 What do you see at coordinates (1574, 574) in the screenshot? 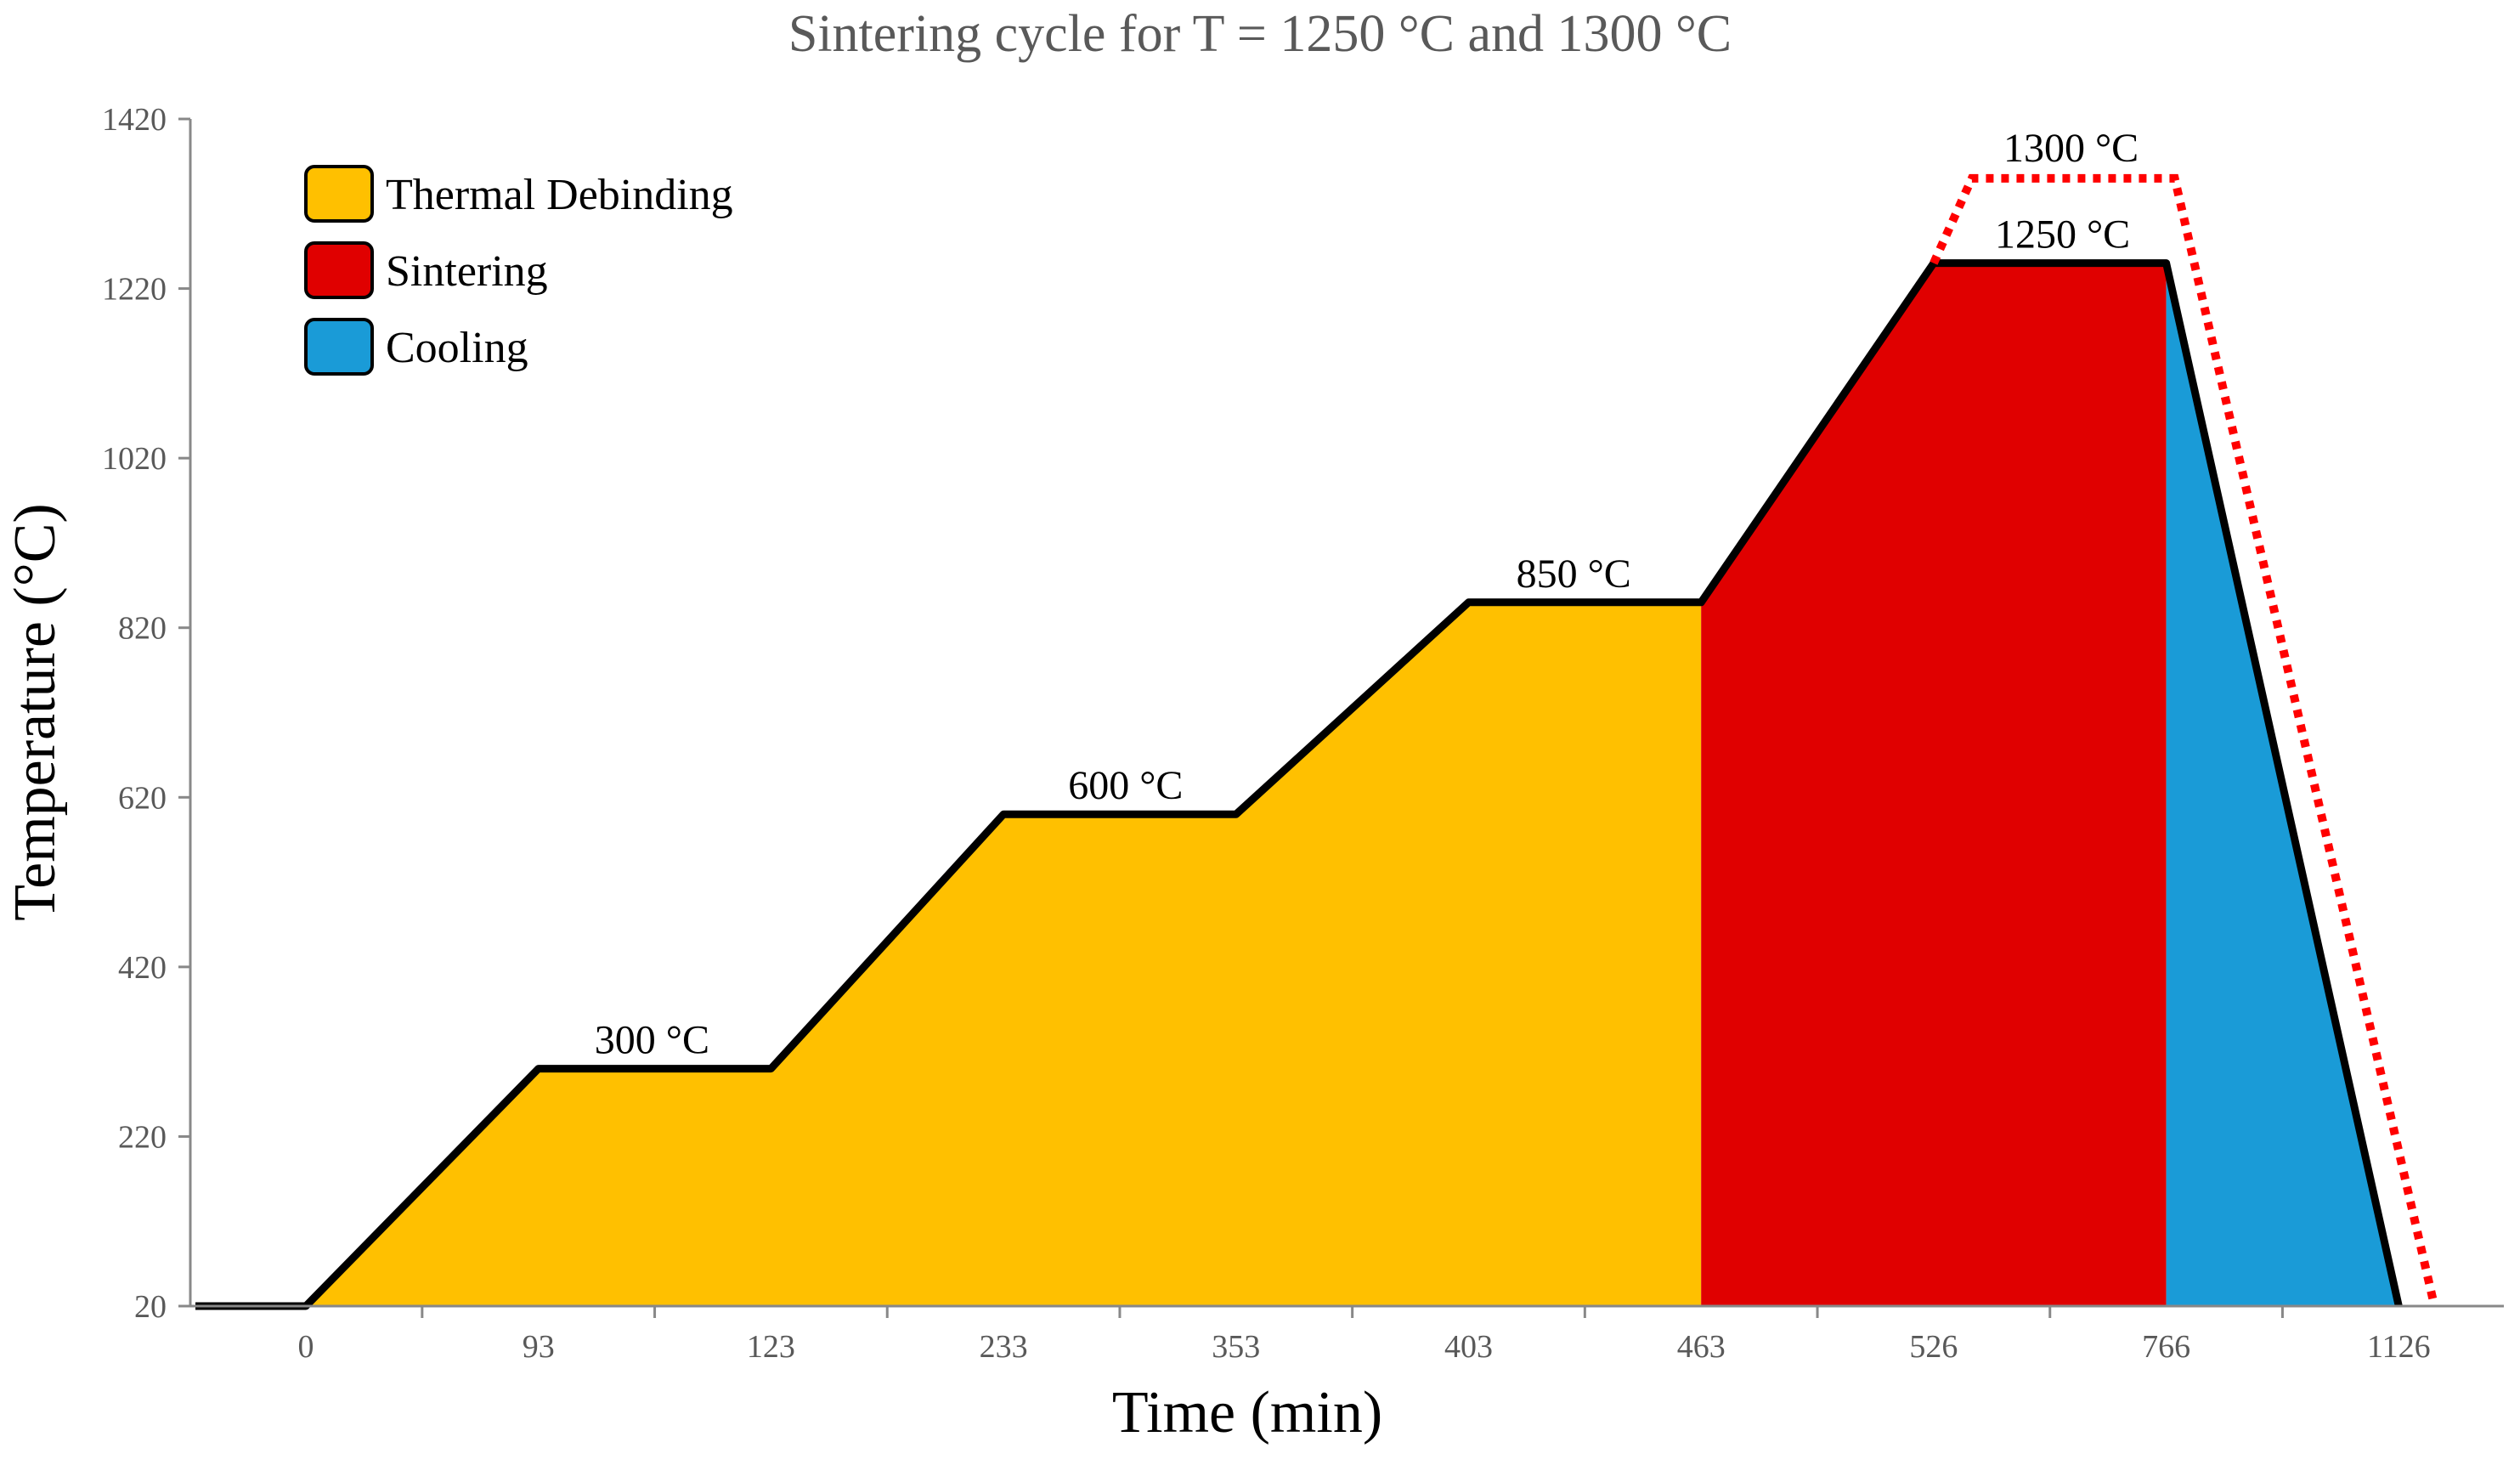
I see `annotation-850-c: 850 °C` at bounding box center [1574, 574].